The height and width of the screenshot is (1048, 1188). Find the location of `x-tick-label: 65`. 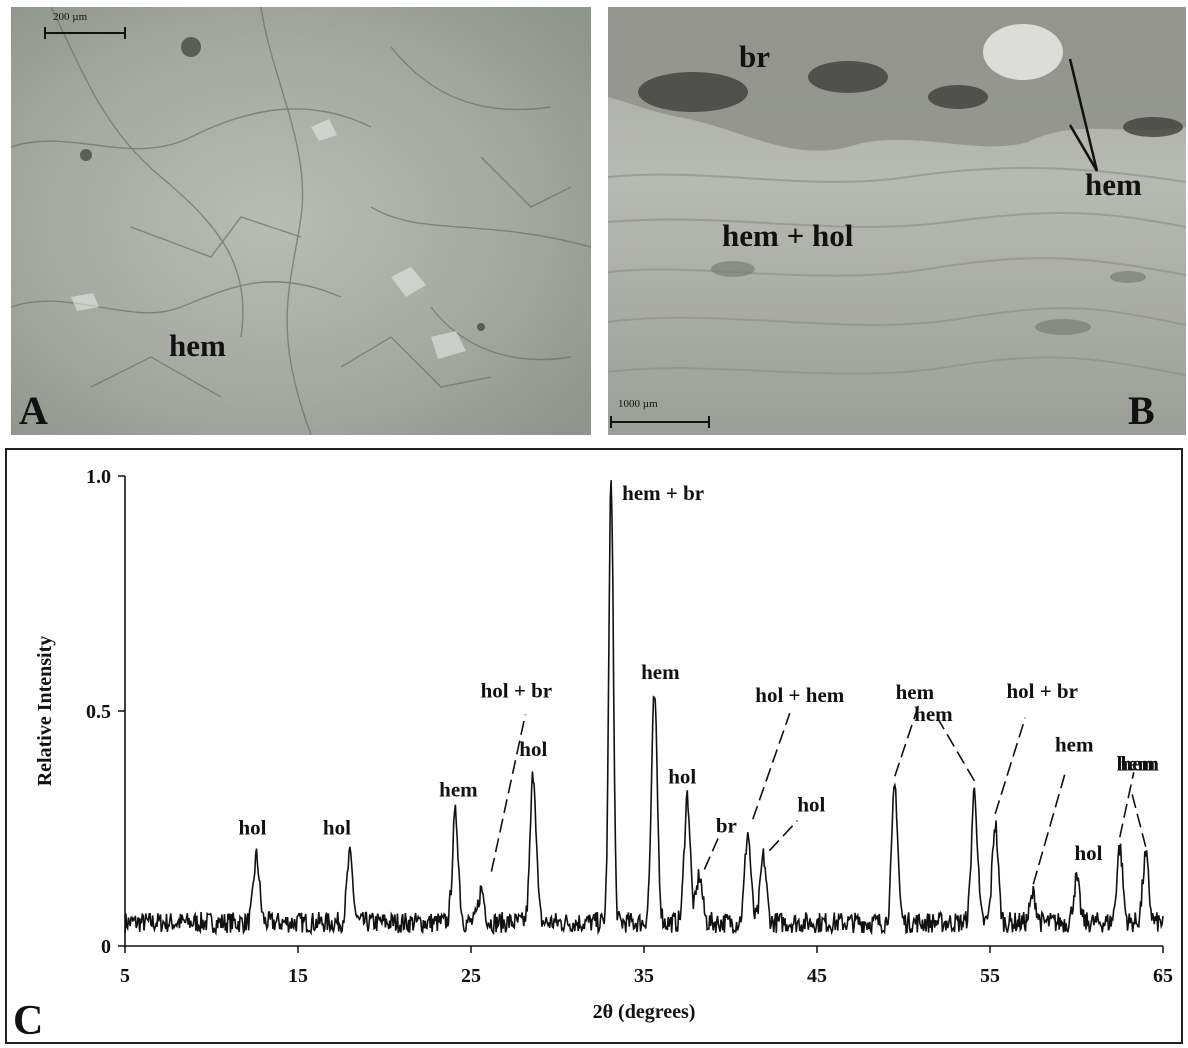

x-tick-label: 65 is located at coordinates (1163, 976).